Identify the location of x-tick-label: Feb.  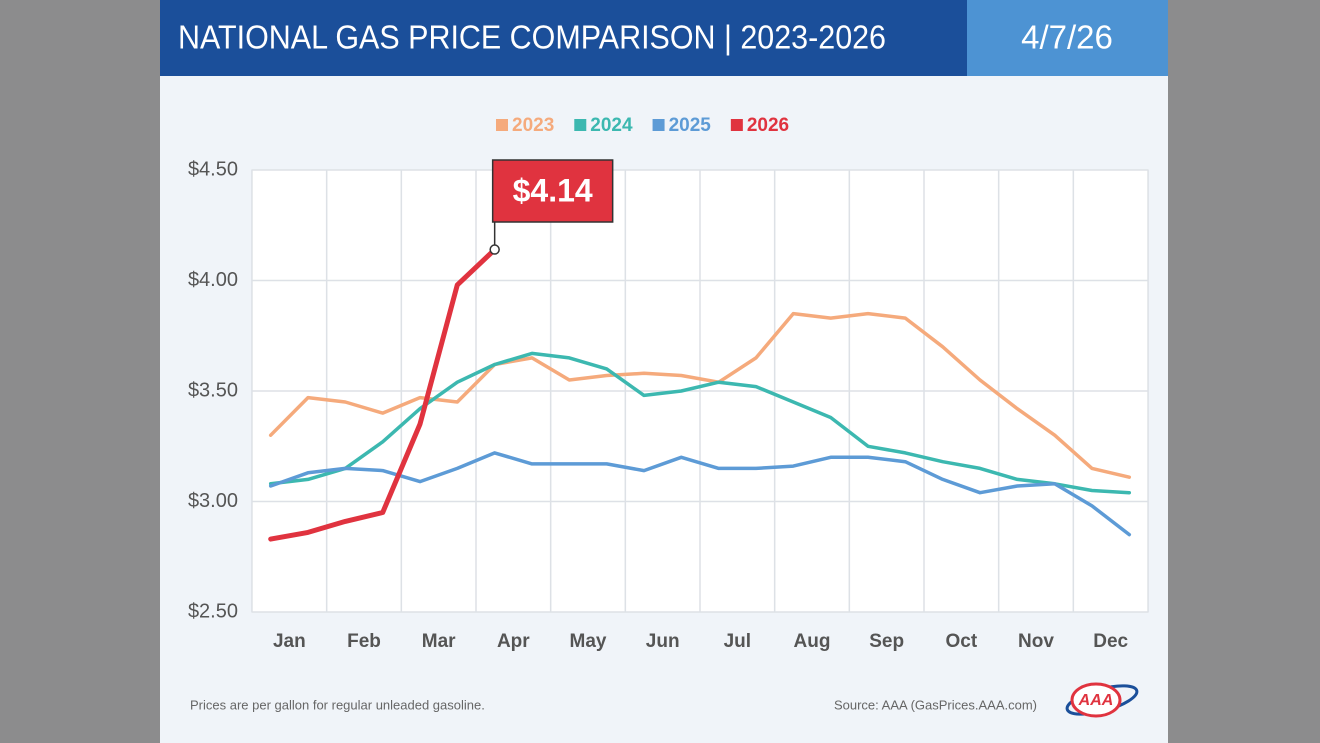
(364, 641).